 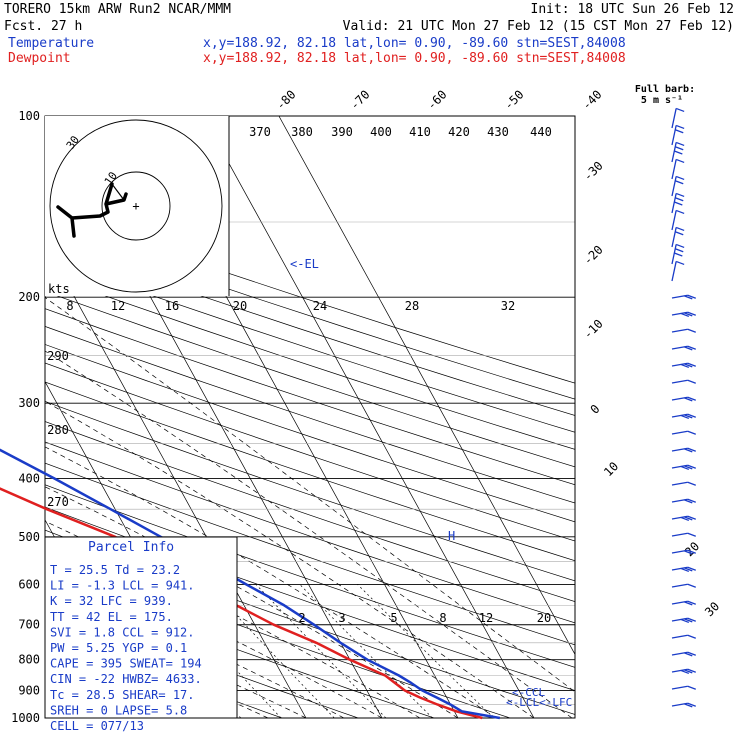 I want to click on isotherm-tick-label: 10, so click(x=611, y=469).